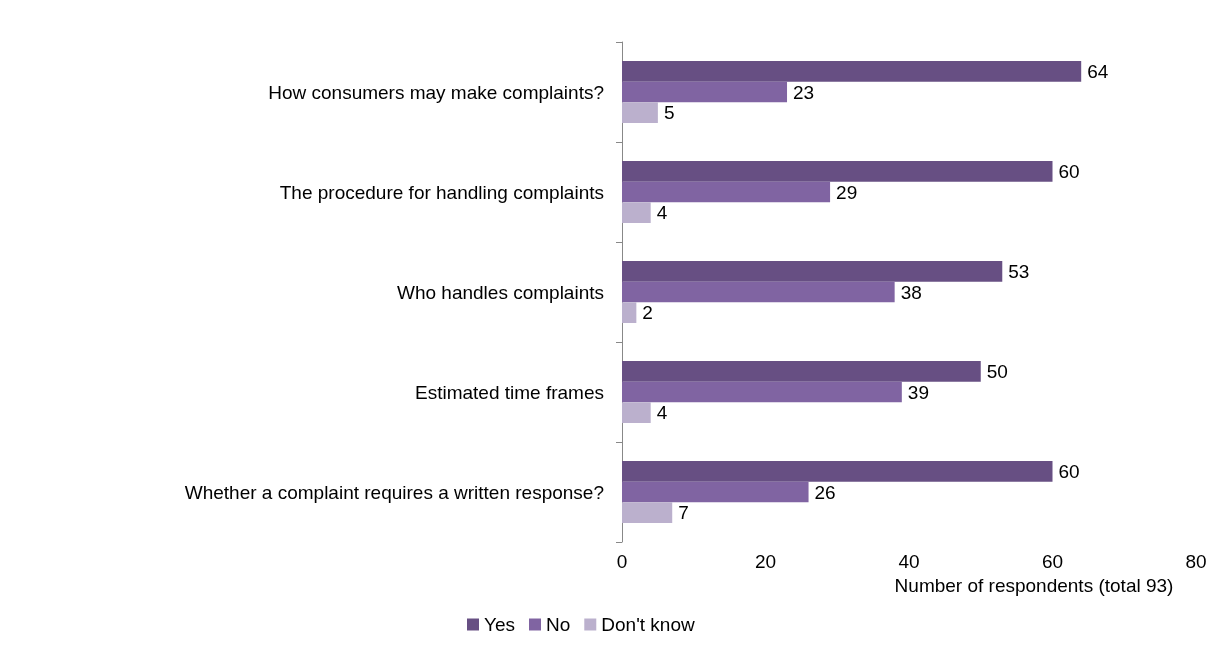  Describe the element at coordinates (648, 624) in the screenshot. I see `legend-label: Don't know` at that location.